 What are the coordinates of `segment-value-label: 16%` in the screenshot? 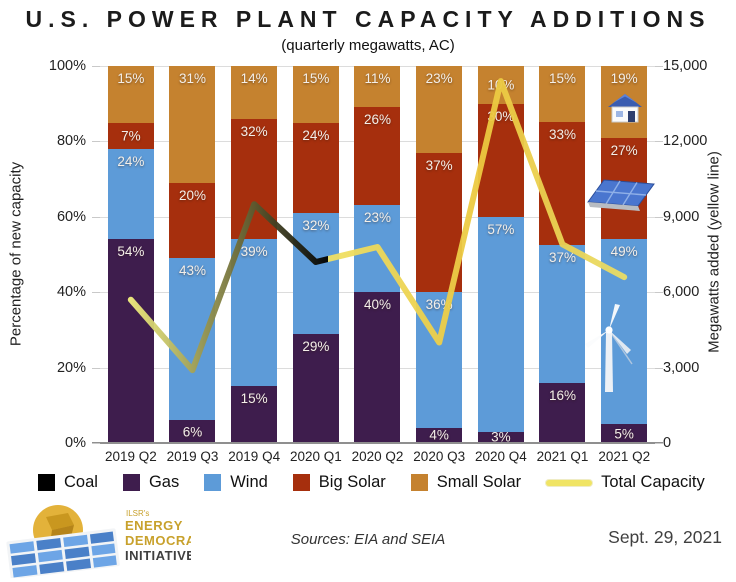 It's located at (562, 396).